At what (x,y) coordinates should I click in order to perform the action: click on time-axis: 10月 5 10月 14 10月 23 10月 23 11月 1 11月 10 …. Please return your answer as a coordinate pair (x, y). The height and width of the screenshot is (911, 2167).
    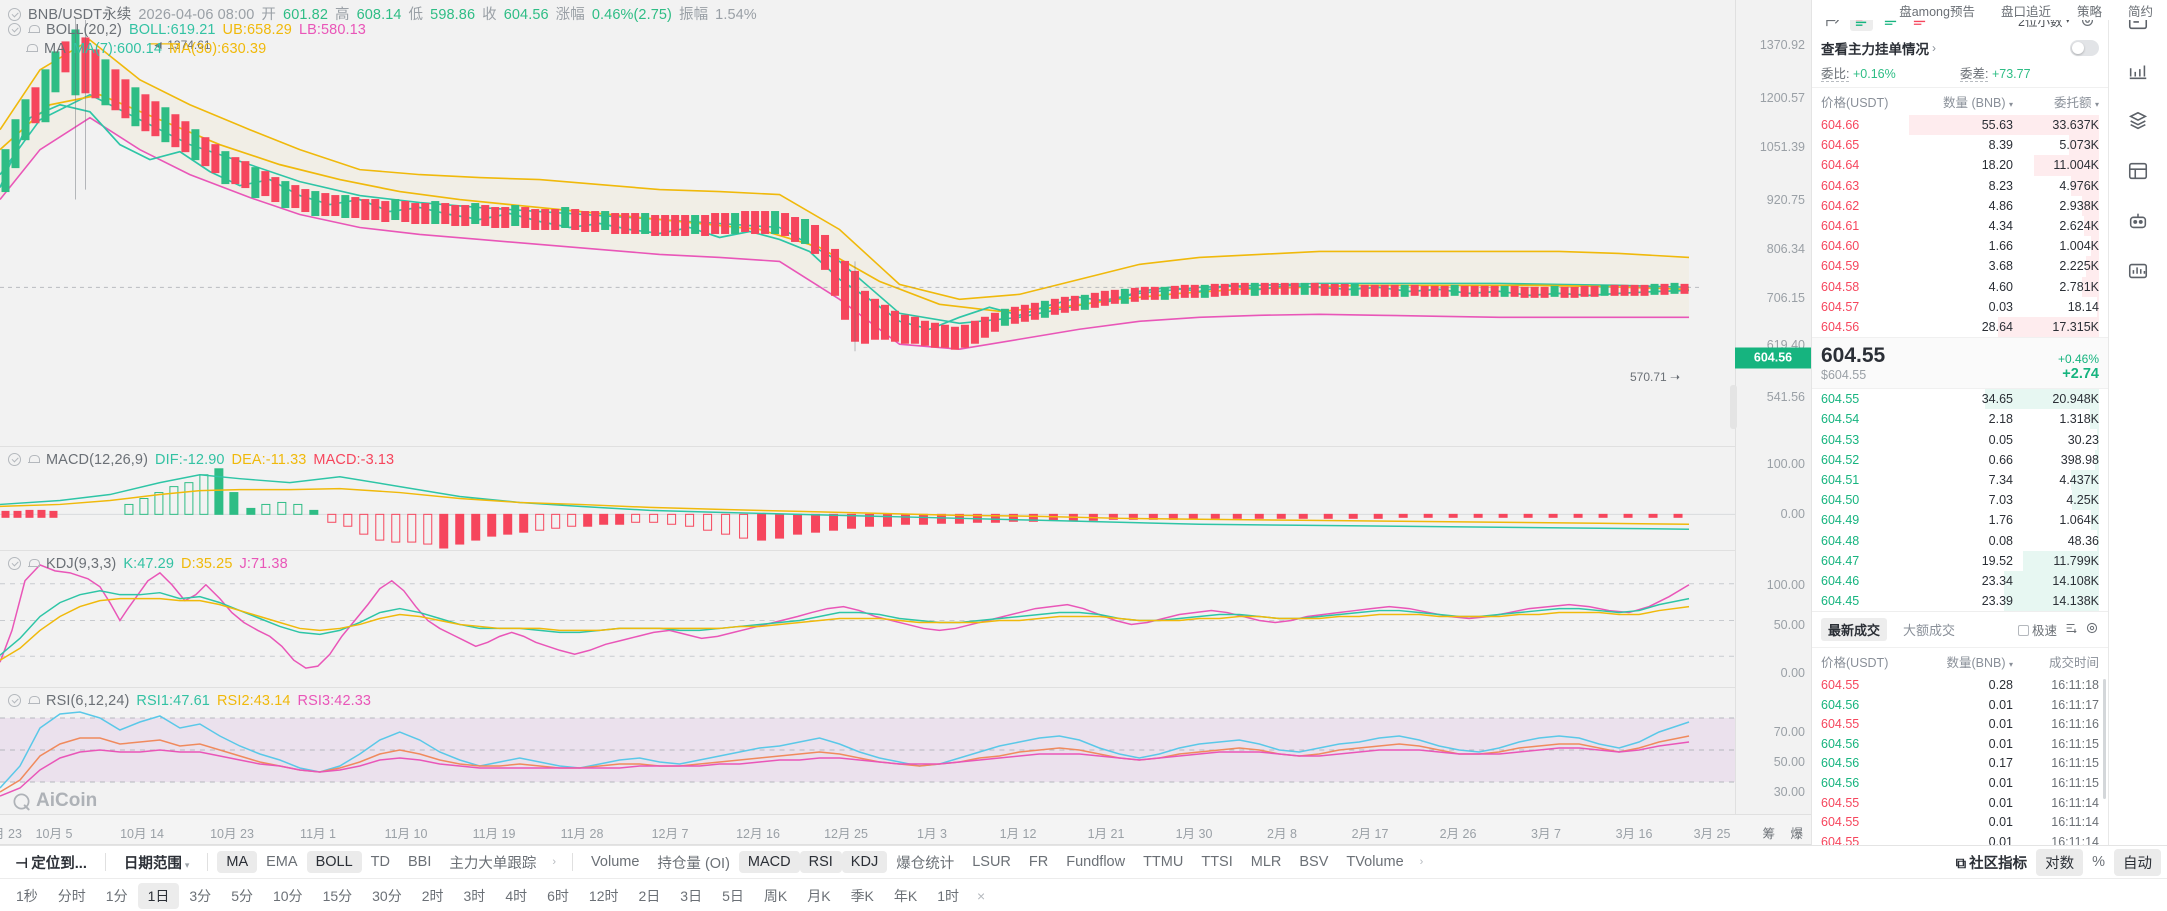
    Looking at the image, I should click on (905, 829).